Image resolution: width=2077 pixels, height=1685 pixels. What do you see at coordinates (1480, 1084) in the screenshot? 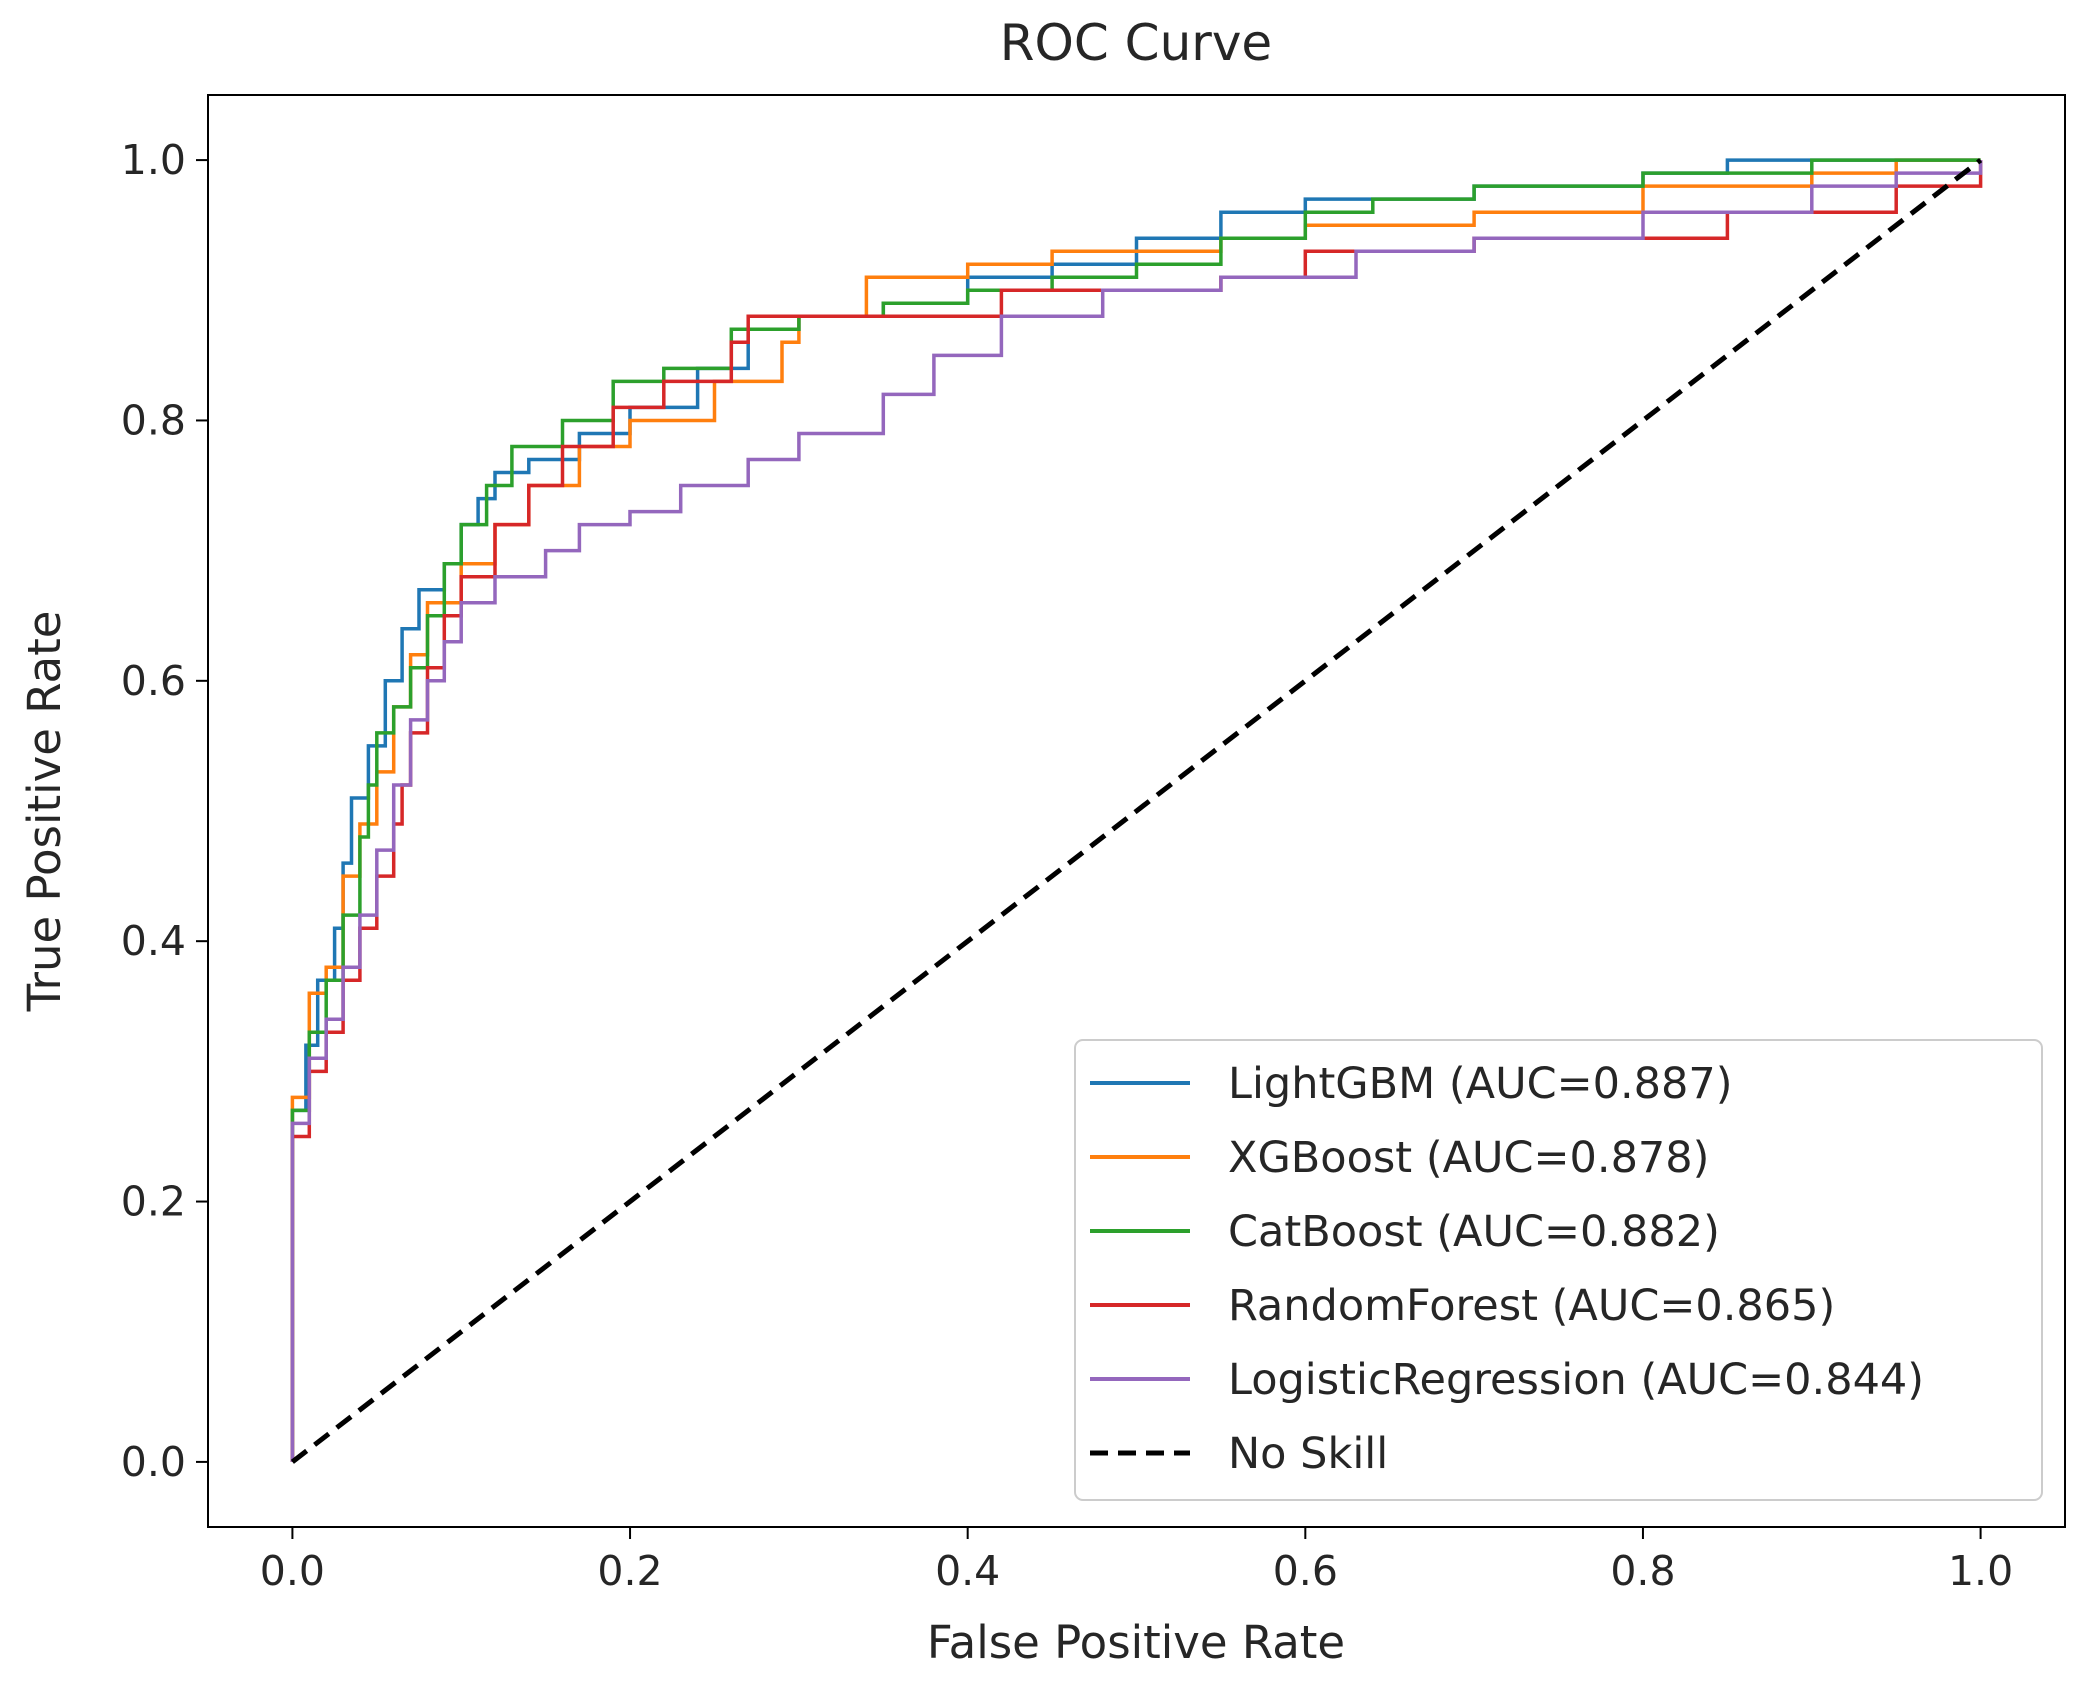
I see `legend-label-lightgbm: LightGBM (AUC=0.887)` at bounding box center [1480, 1084].